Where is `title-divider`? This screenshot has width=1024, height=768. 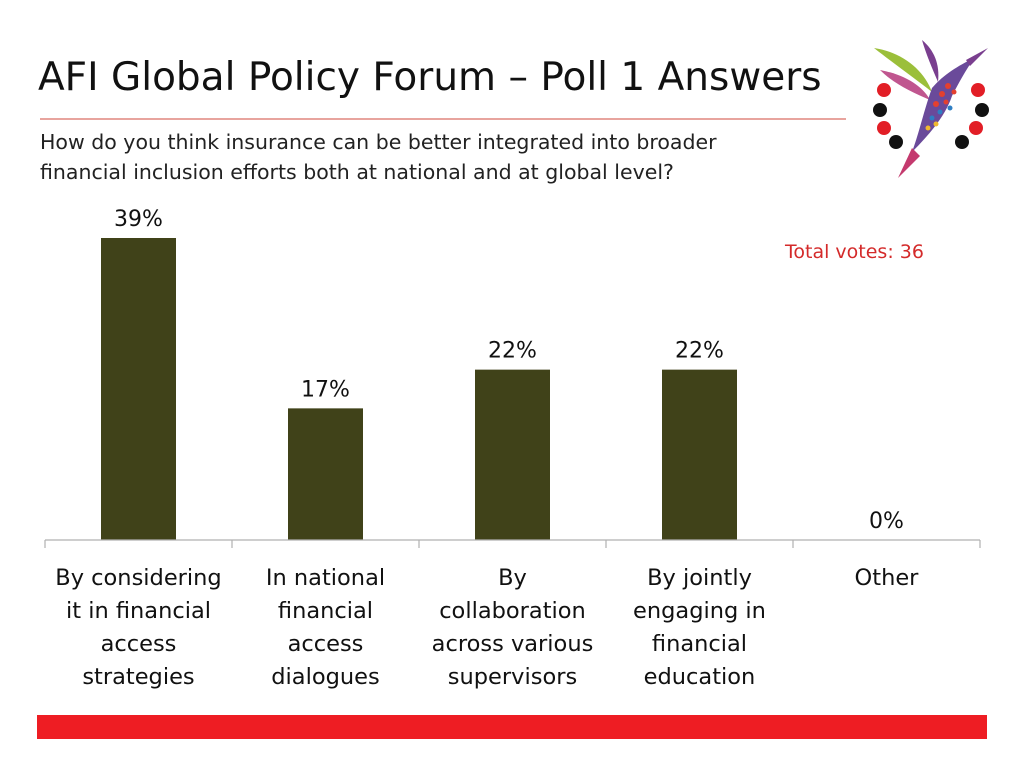
title-divider is located at coordinates (443, 119).